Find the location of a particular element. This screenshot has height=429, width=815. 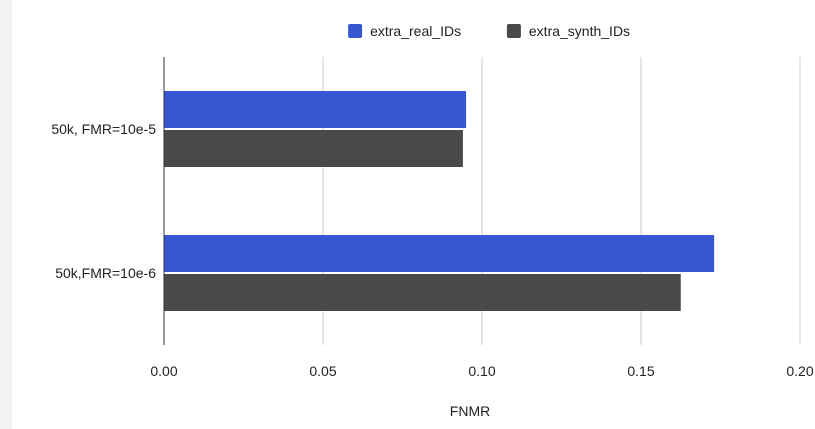

x-tick-label: 0.05 is located at coordinates (322, 371).